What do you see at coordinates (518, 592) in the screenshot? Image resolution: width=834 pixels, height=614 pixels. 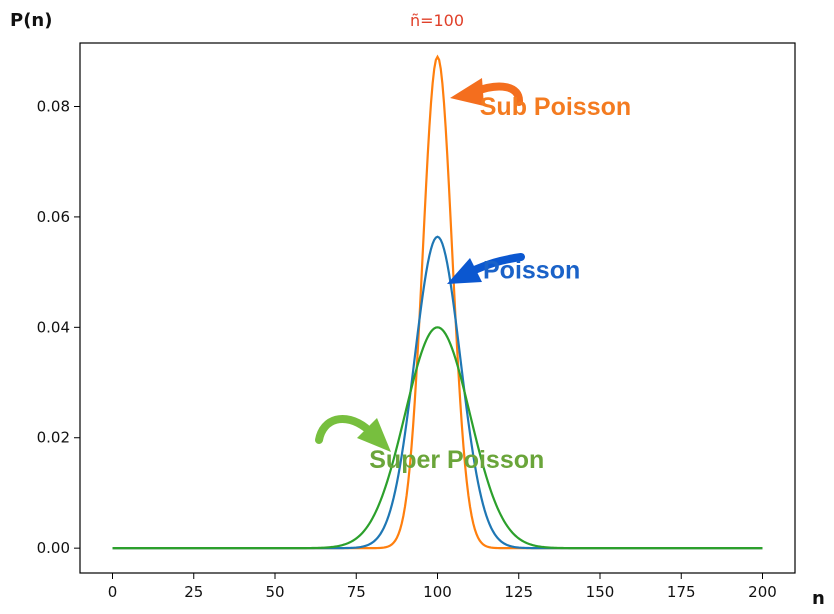 I see `x-tick-label: 125` at bounding box center [518, 592].